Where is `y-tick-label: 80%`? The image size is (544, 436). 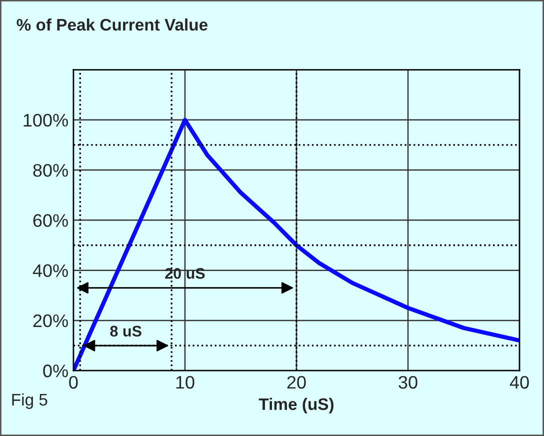
y-tick-label: 80% is located at coordinates (50, 170).